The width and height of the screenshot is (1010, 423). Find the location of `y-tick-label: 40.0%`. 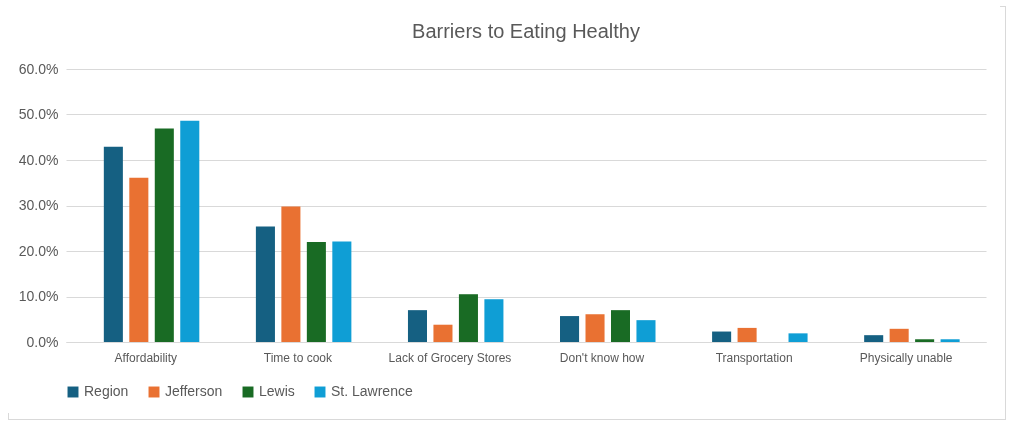

y-tick-label: 40.0% is located at coordinates (38, 159).